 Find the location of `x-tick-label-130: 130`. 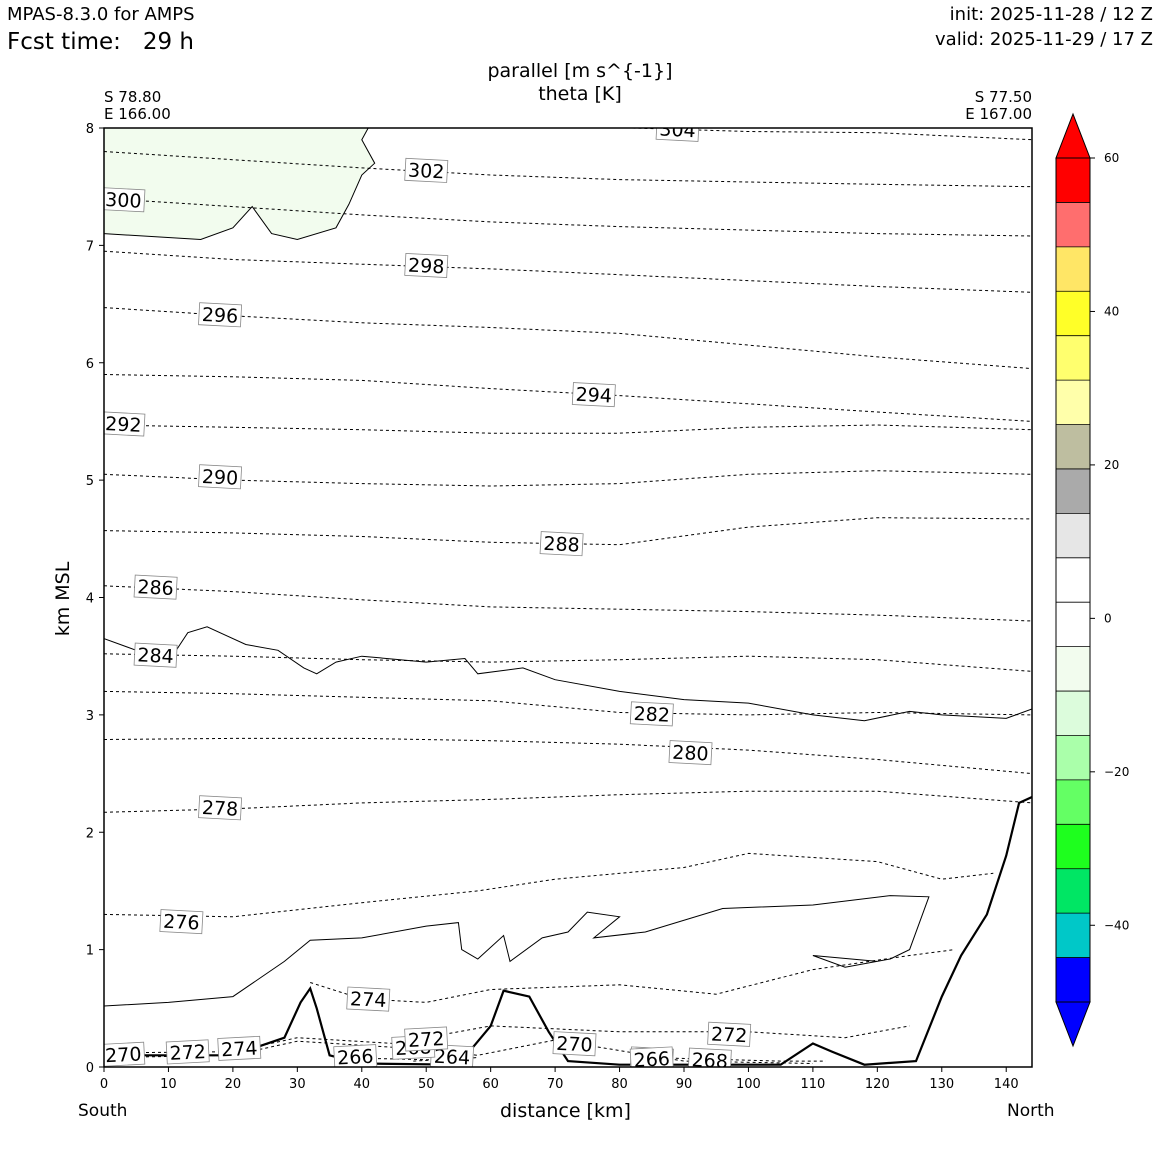

x-tick-label-130: 130 is located at coordinates (941, 1084).